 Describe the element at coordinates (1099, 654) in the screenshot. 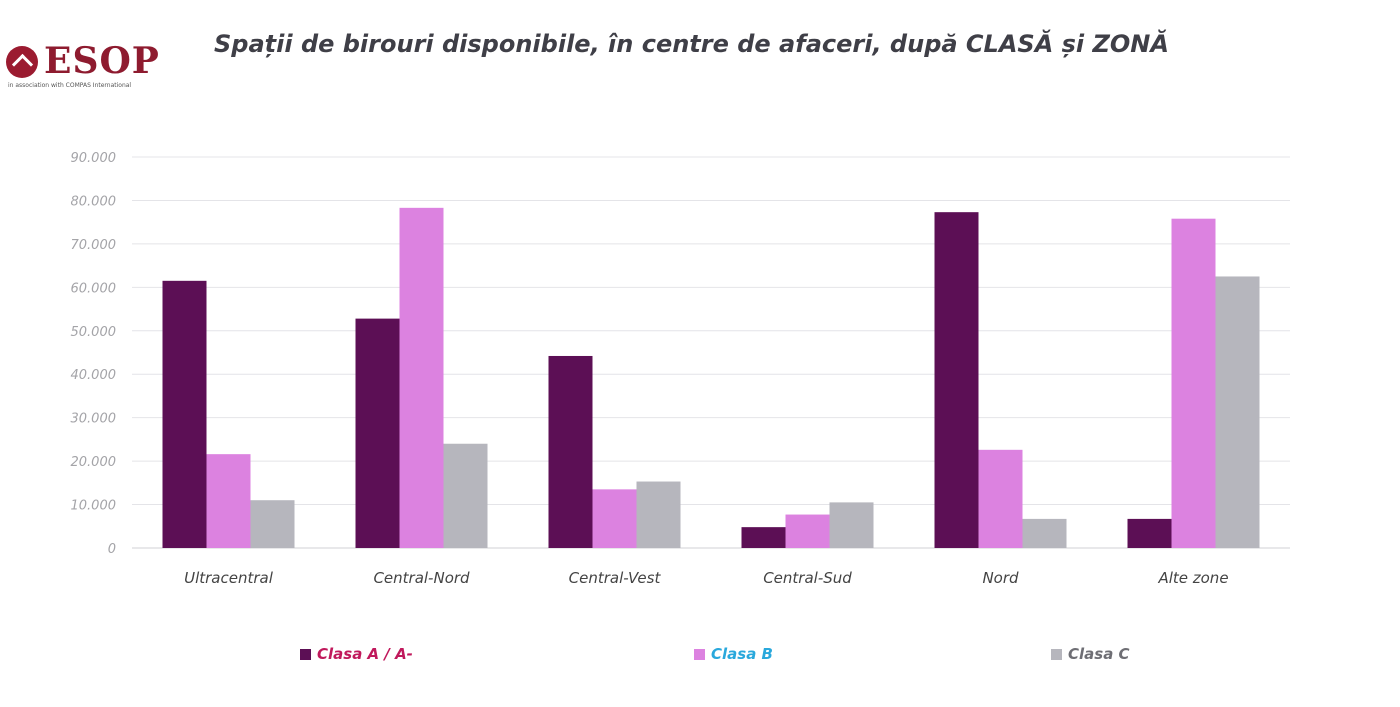

I see `legend-label: Clasa C` at that location.